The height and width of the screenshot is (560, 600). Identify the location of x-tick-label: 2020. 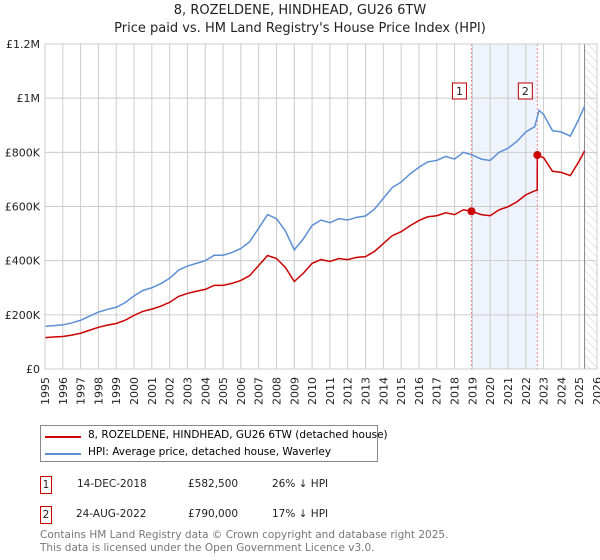
(490, 391).